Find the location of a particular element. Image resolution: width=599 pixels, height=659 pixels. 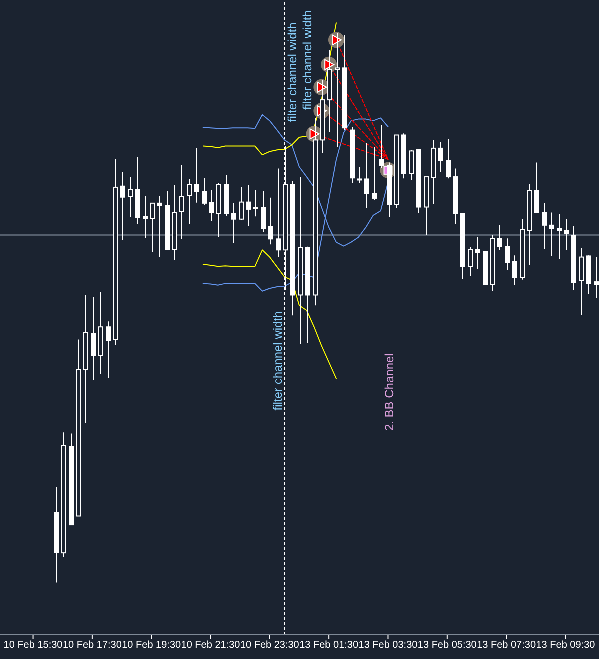

x-tick-label: 10 Feb 15:30 is located at coordinates (34, 646).